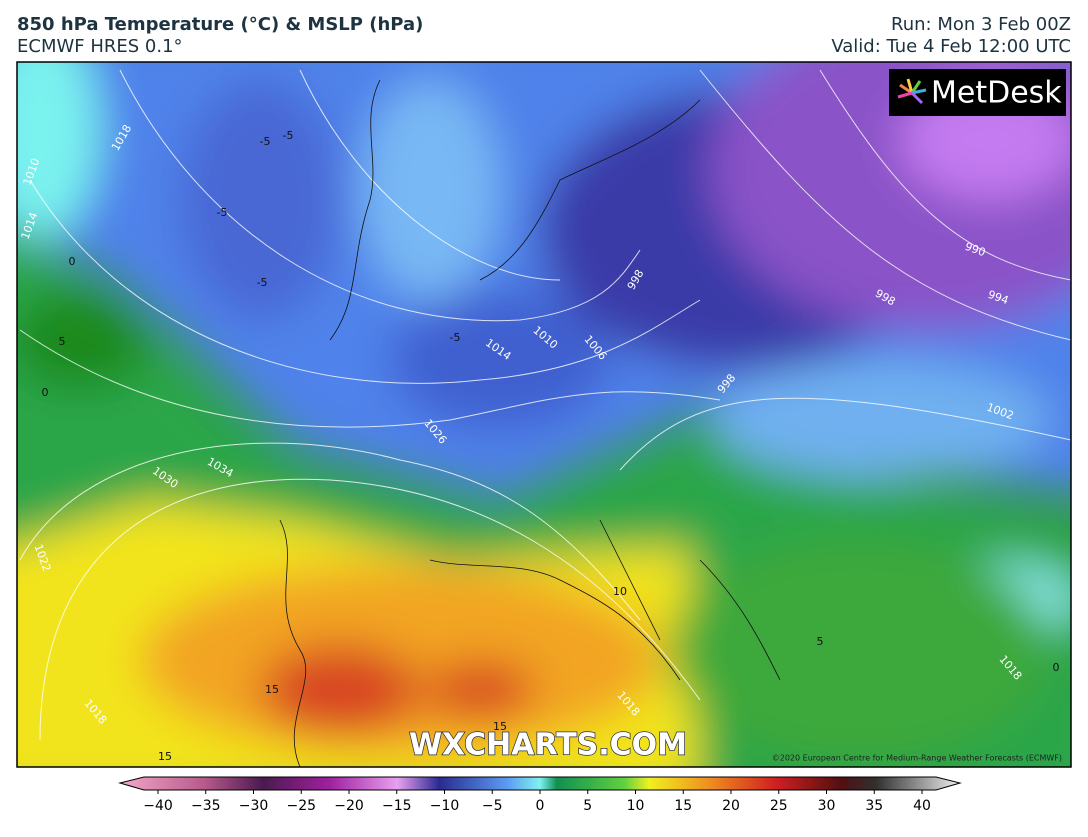 The image size is (1088, 837). Describe the element at coordinates (397, 806) in the screenshot. I see `colorbar-tick-label: −15` at that location.